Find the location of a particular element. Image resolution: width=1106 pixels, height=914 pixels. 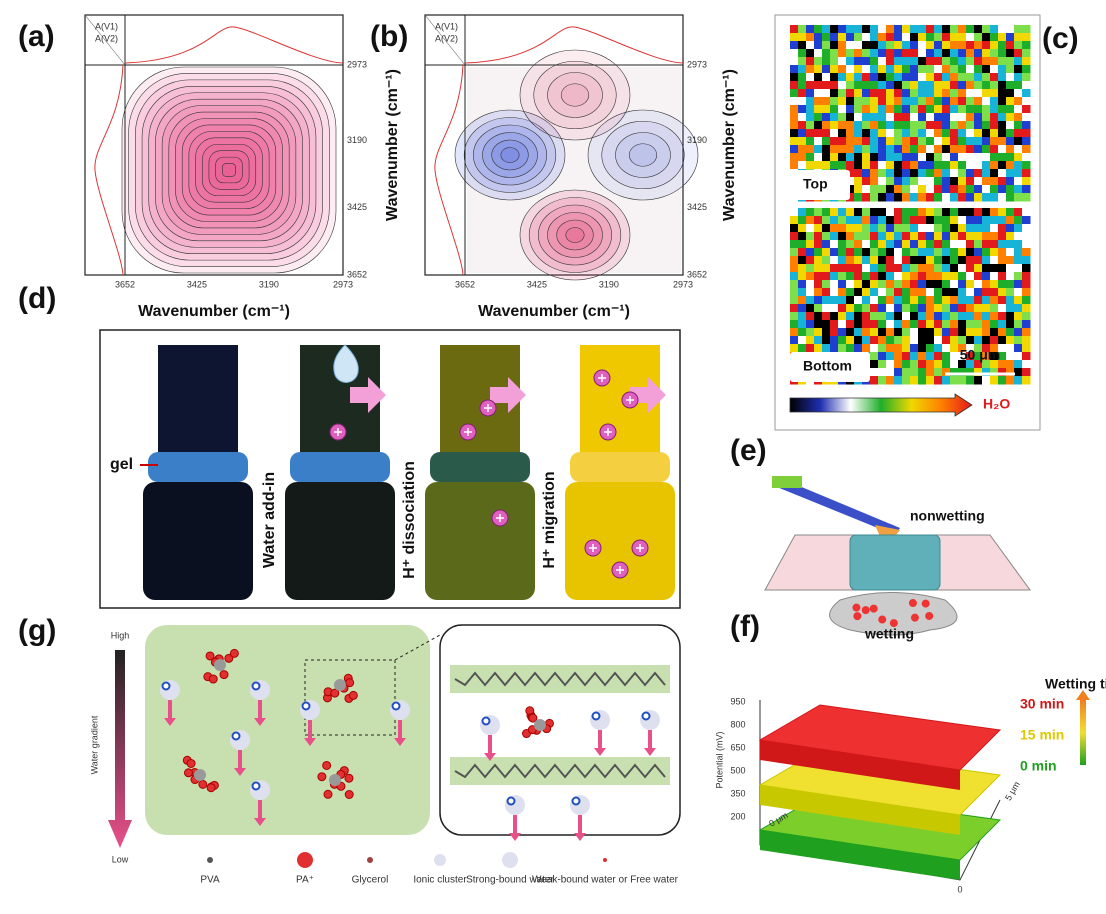

legend-bar is located at coordinates (1083, 732).